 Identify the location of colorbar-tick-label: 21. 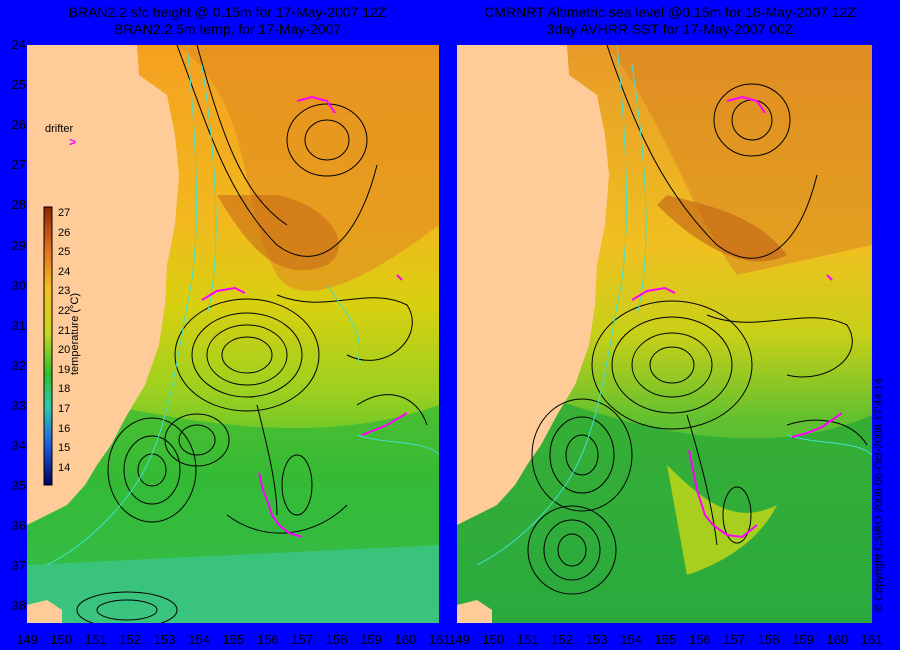
(64, 330).